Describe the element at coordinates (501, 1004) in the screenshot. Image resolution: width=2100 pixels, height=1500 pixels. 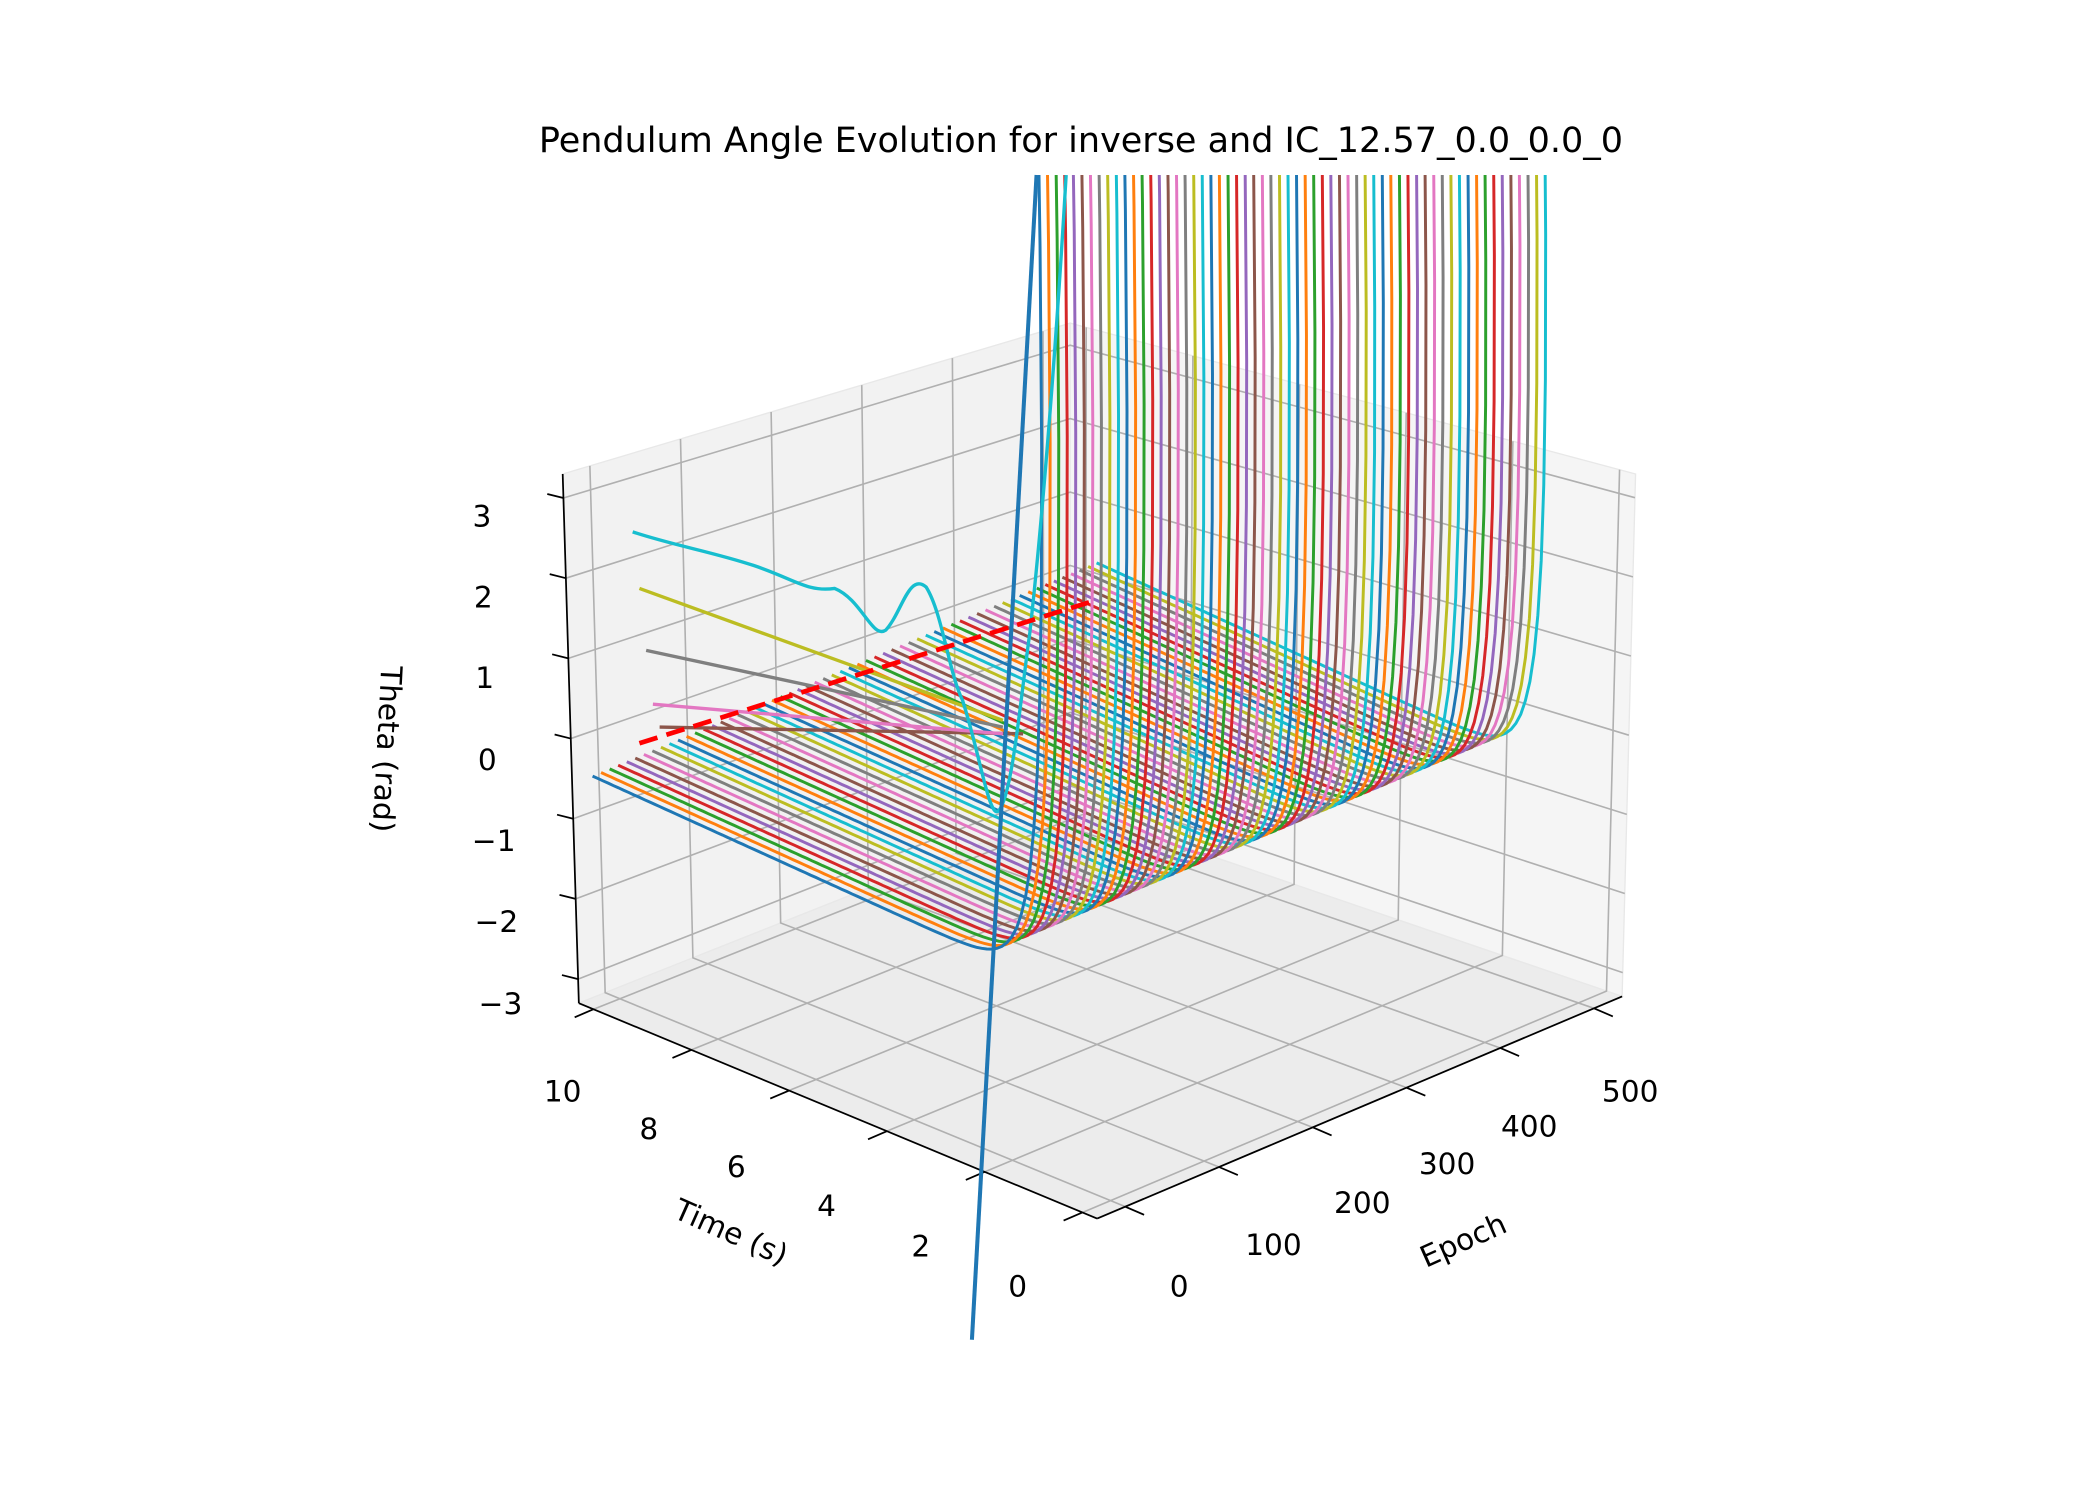
I see `z-tick-label: −3` at that location.